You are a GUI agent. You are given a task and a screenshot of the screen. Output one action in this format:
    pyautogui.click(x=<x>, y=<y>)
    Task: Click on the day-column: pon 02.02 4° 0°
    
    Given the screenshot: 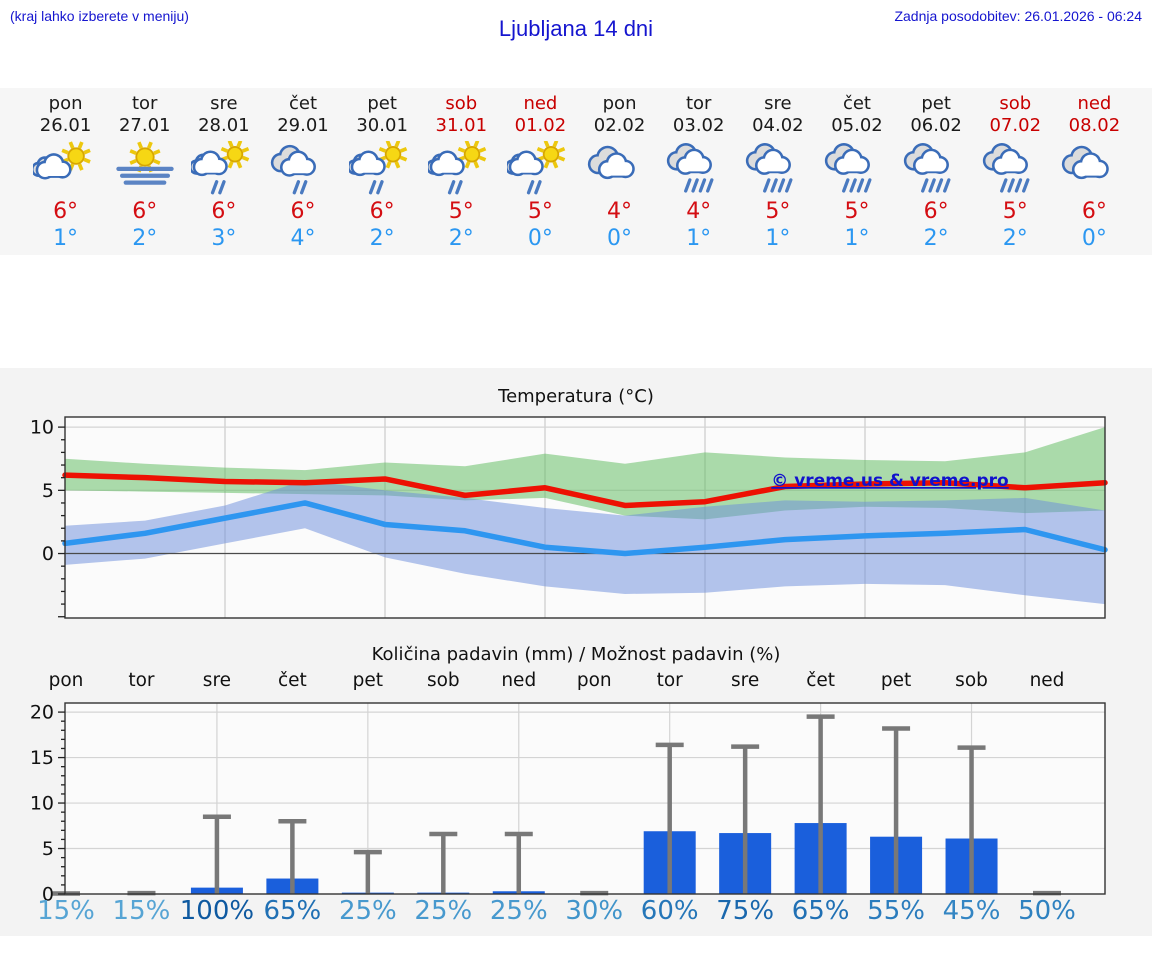 What is the action you would take?
    pyautogui.click(x=619, y=174)
    